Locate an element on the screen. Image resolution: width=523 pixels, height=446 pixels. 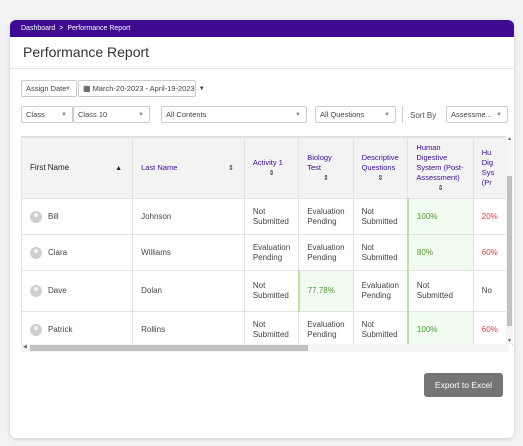
header-descriptive: Descriptive Questions ⇕ is located at coordinates (380, 168).